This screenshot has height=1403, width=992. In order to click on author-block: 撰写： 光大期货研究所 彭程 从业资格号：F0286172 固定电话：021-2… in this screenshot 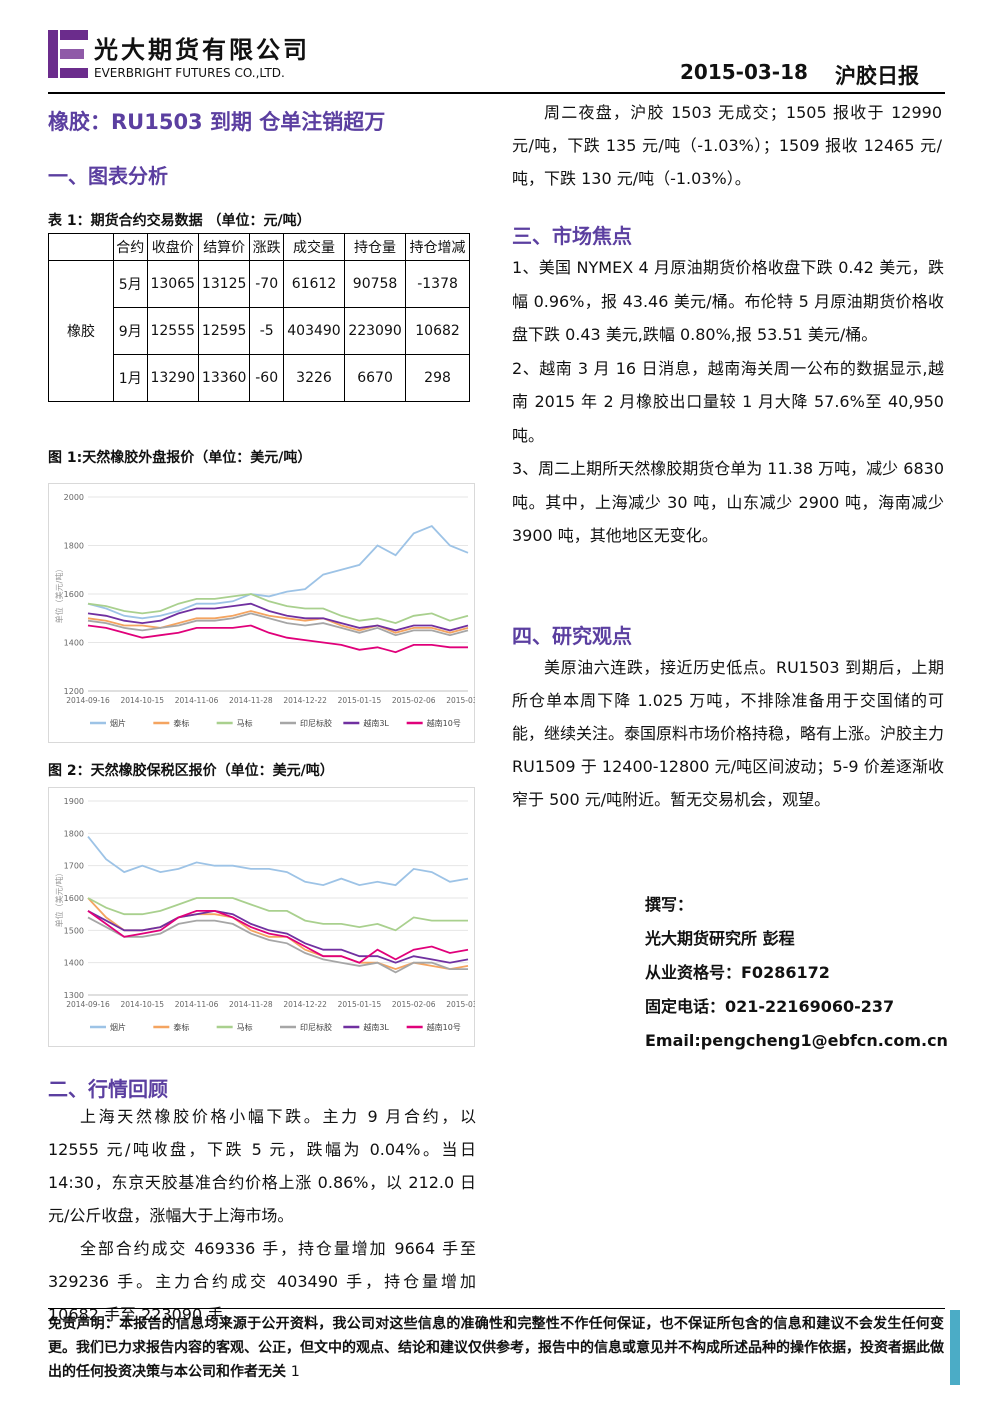, I will do `click(796, 973)`.